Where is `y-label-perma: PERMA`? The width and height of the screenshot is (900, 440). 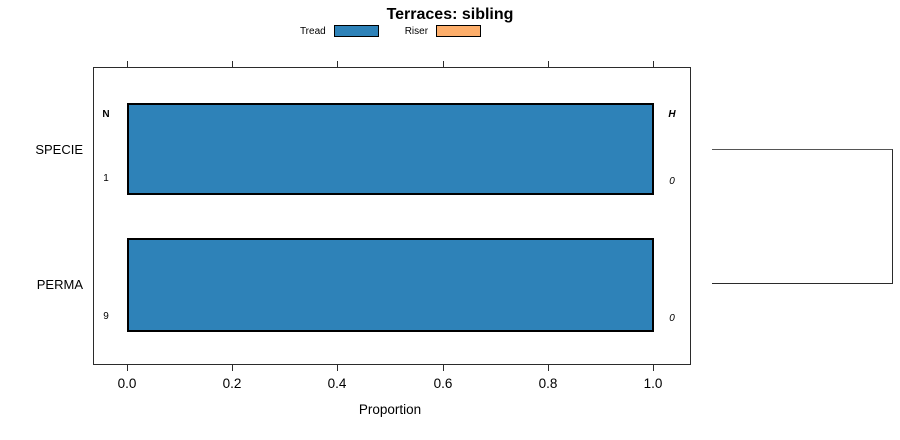
y-label-perma: PERMA is located at coordinates (59, 284).